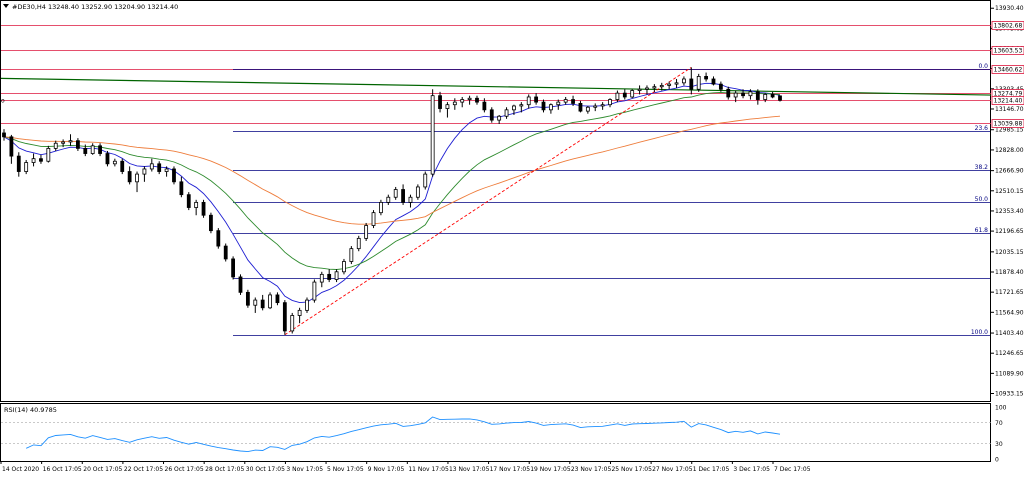 The height and width of the screenshot is (477, 1024). What do you see at coordinates (1009, 333) in the screenshot?
I see `price-tick-label: 11403.40` at bounding box center [1009, 333].